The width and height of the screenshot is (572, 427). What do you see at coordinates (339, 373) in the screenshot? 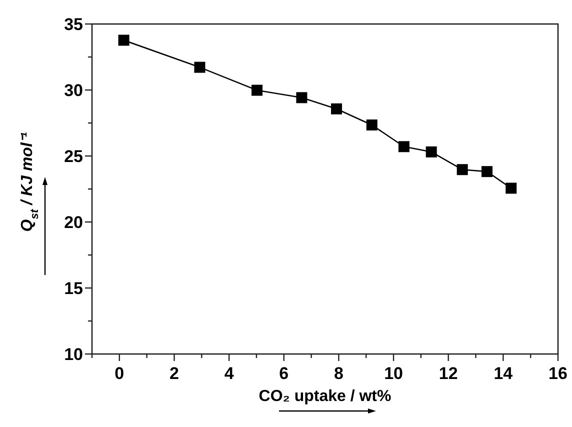
I see `x-tick-label: 8` at bounding box center [339, 373].